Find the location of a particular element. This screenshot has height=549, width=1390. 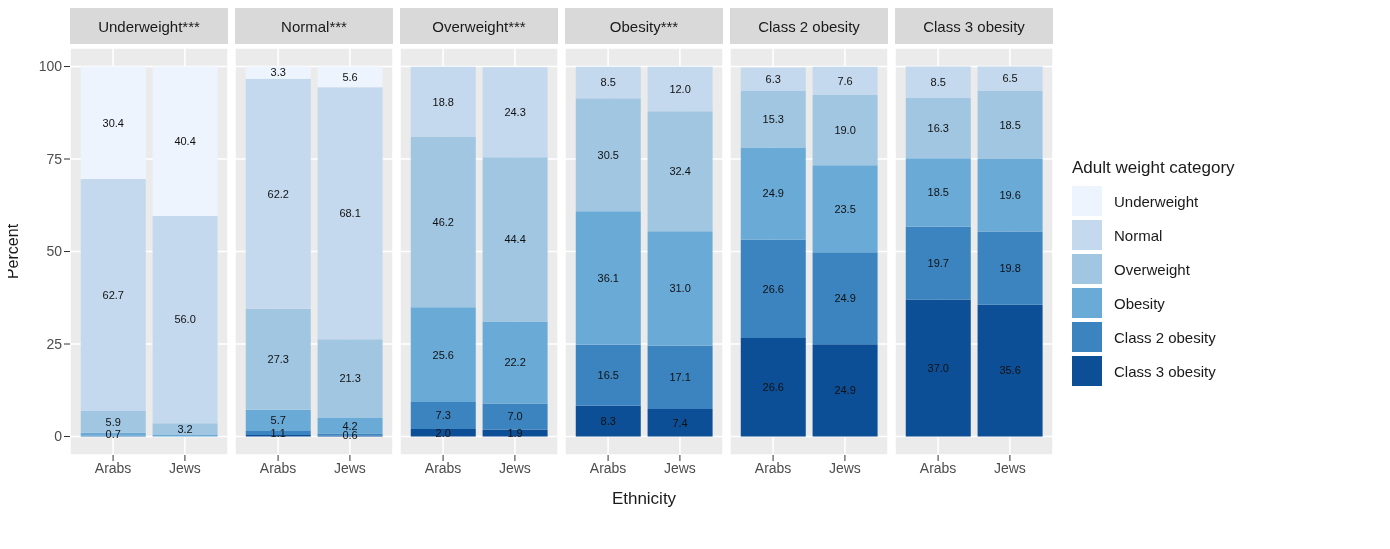

chart-title: Normal*** is located at coordinates (314, 26).